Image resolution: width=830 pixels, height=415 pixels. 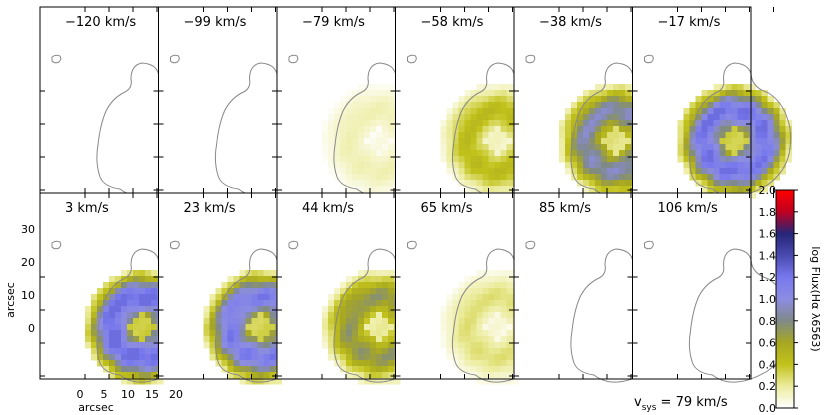 What do you see at coordinates (649, 408) in the screenshot?
I see `vsys-subscript: sys` at bounding box center [649, 408].